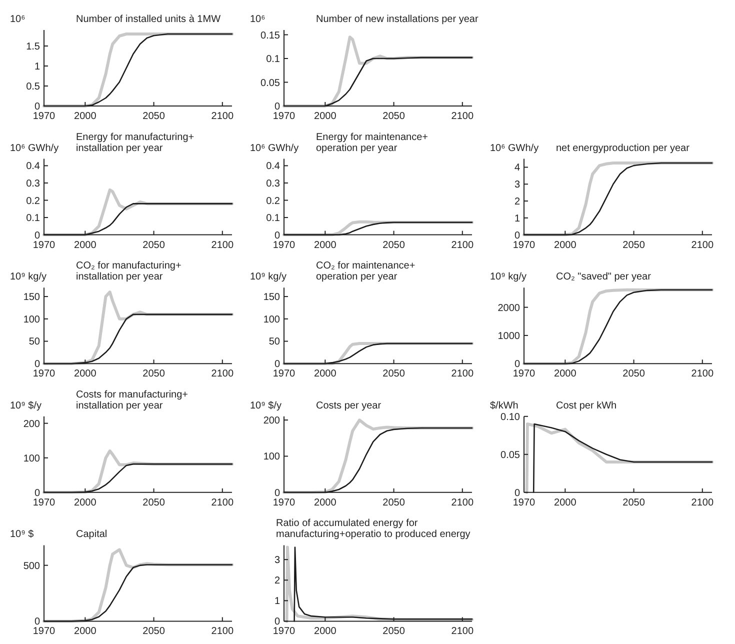  I want to click on y-tick-label: 0.10, so click(510, 417).